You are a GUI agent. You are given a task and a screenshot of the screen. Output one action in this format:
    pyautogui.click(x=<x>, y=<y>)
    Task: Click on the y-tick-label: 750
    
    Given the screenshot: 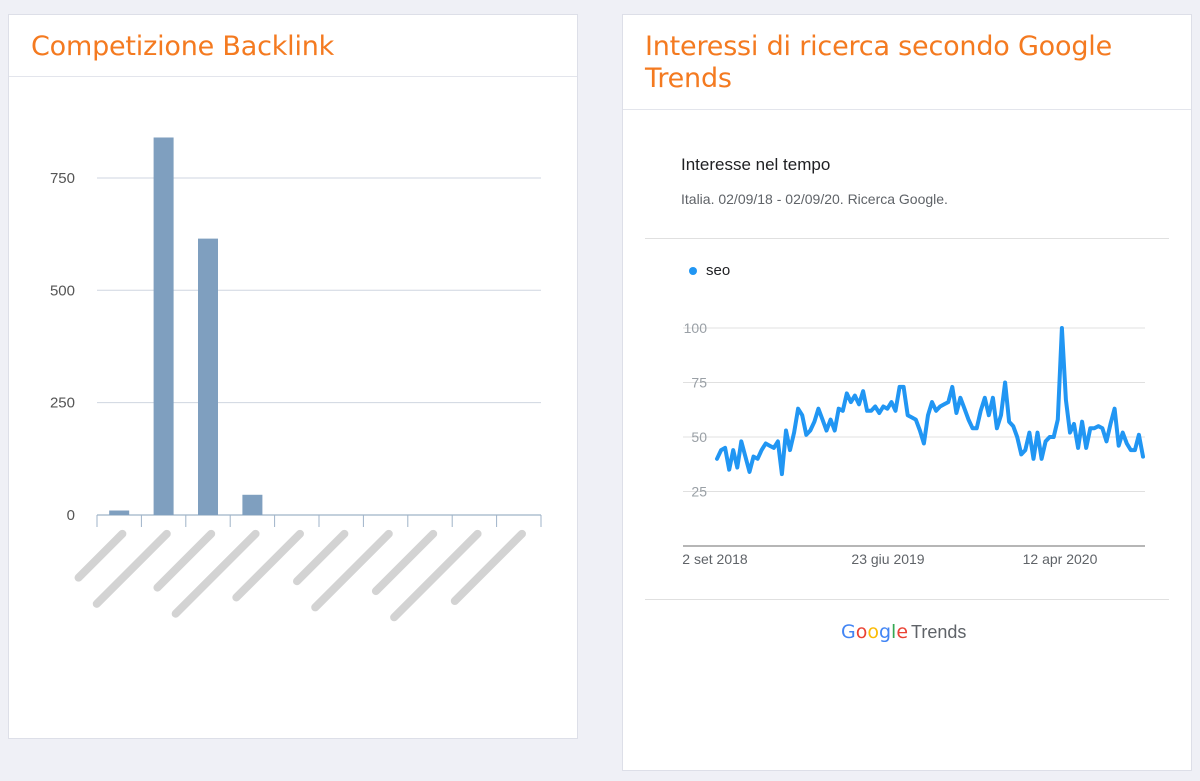 What is the action you would take?
    pyautogui.click(x=62, y=178)
    